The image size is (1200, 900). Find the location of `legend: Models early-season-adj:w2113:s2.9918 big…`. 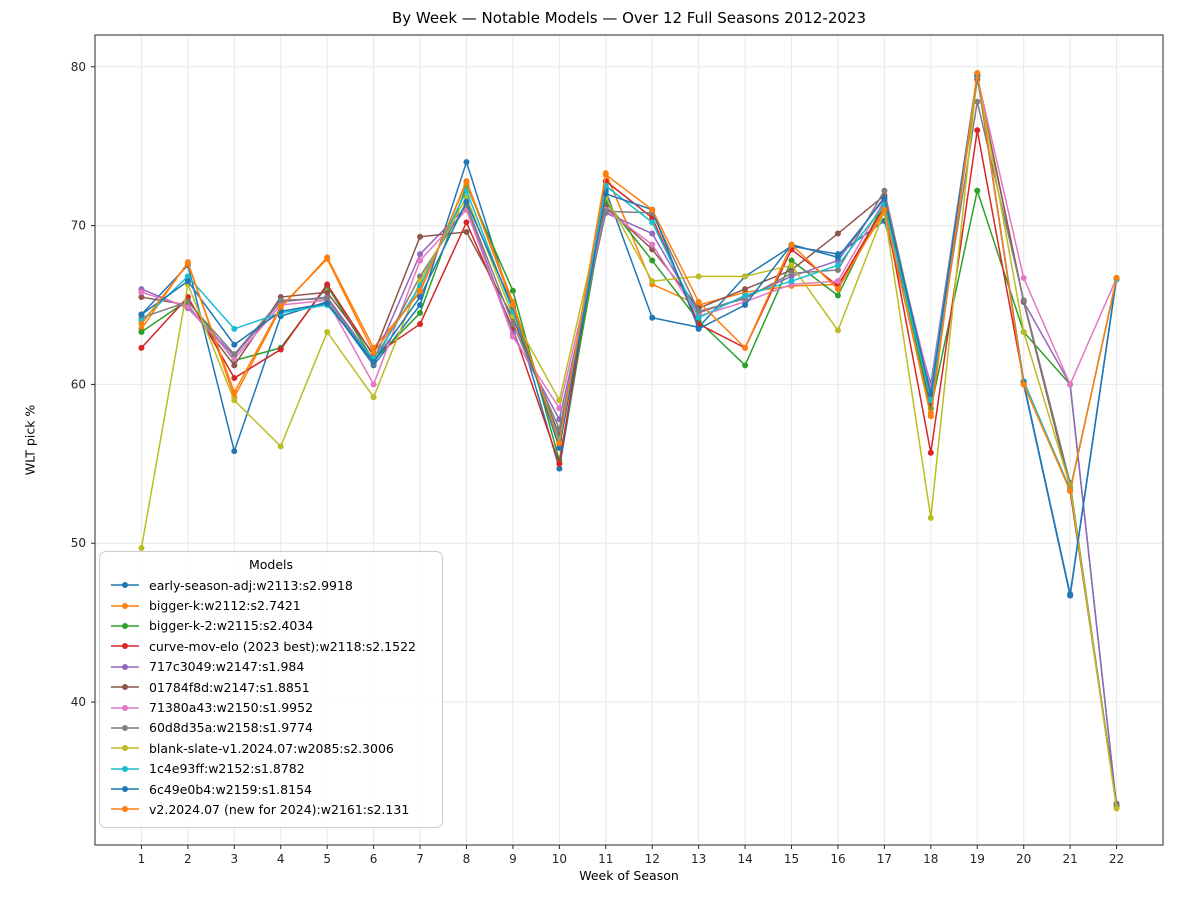

legend: Models early-season-adj:w2113:s2.9918 big… is located at coordinates (271, 689).